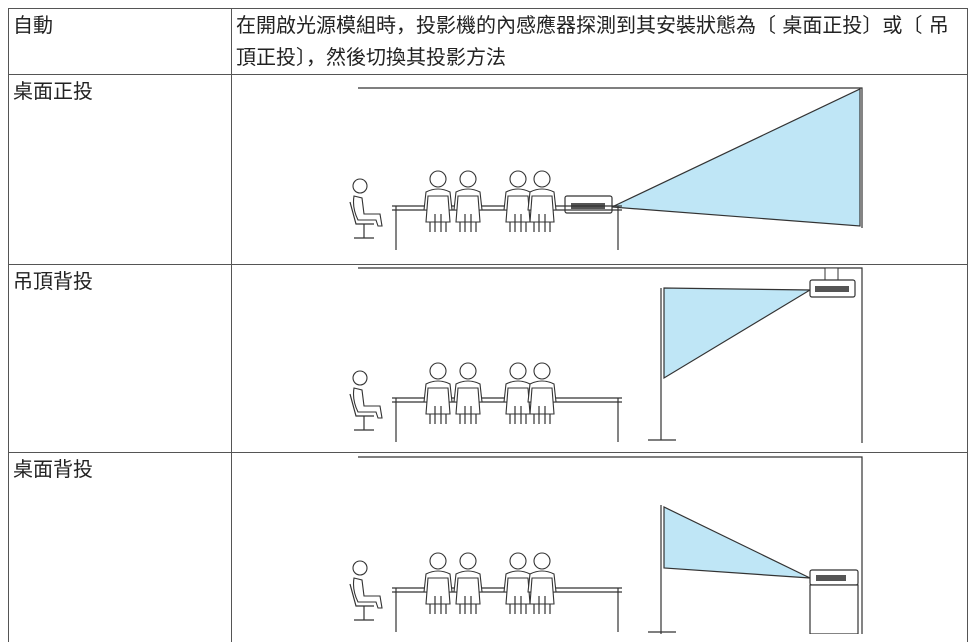 The image size is (976, 642). What do you see at coordinates (831, 274) in the screenshot?
I see `ceiling-mount` at bounding box center [831, 274].